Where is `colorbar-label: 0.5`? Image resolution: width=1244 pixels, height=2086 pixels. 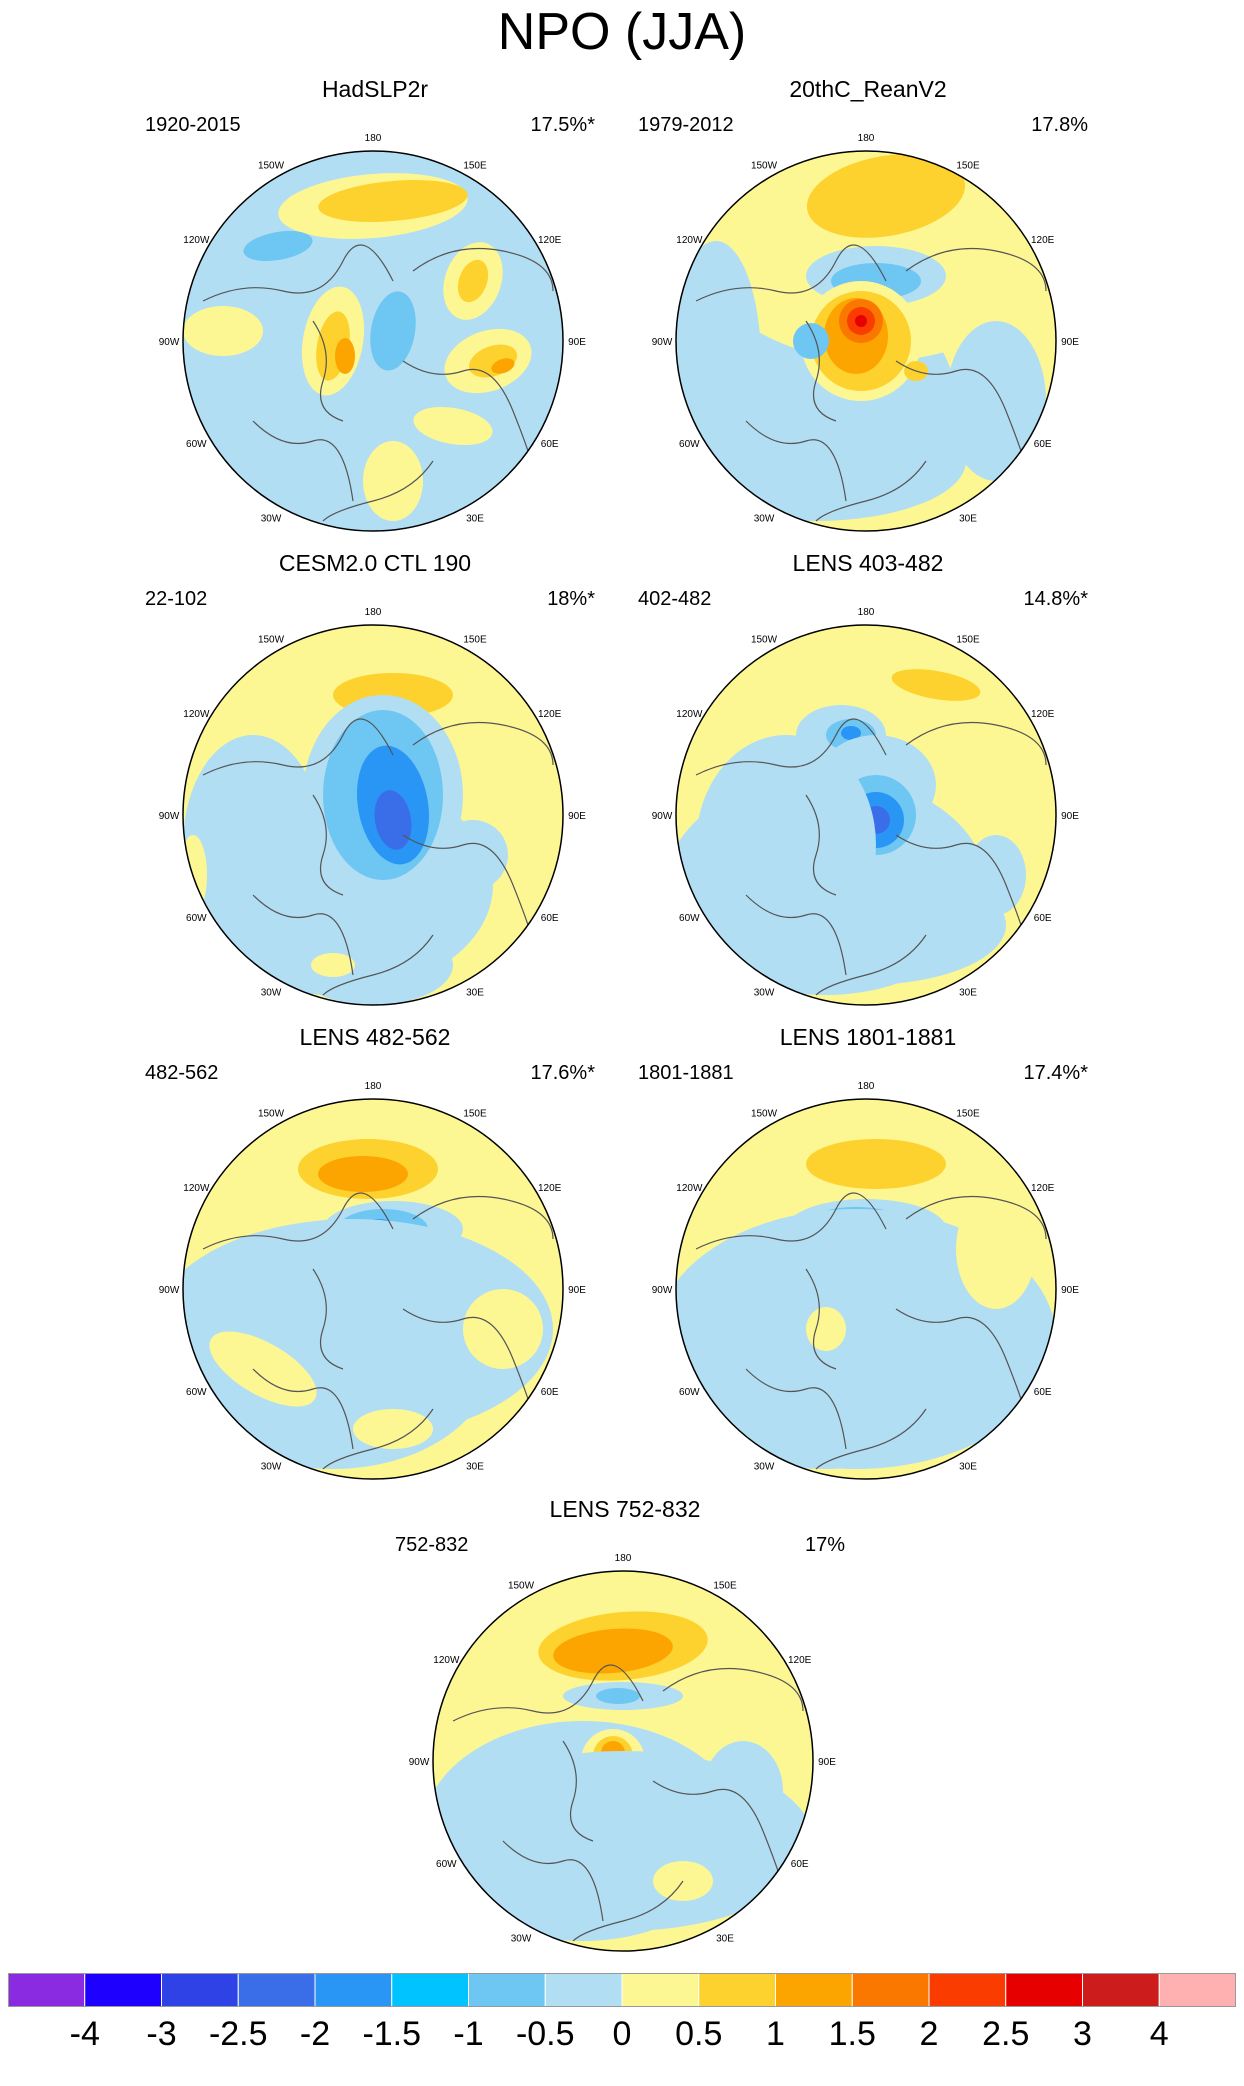 colorbar-label: 0.5 is located at coordinates (698, 2034).